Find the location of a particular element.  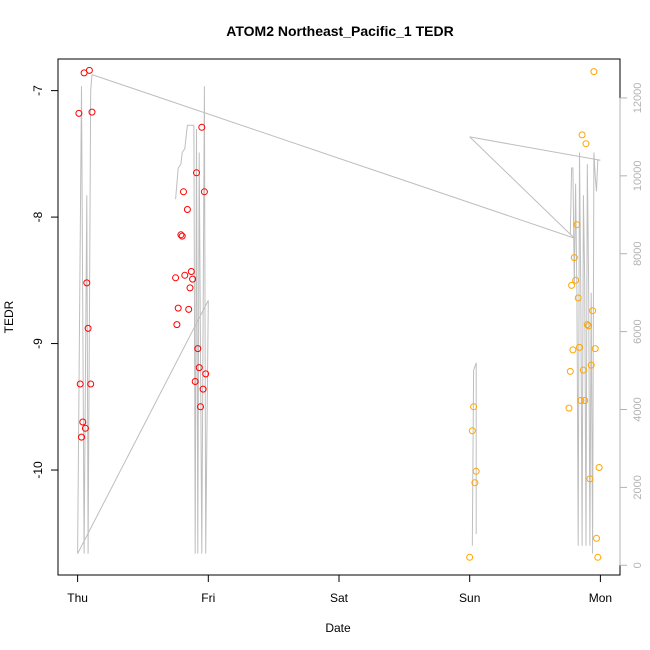

chart-title: ATOM2 Northeast_Pacific_1 TEDR is located at coordinates (339, 31).